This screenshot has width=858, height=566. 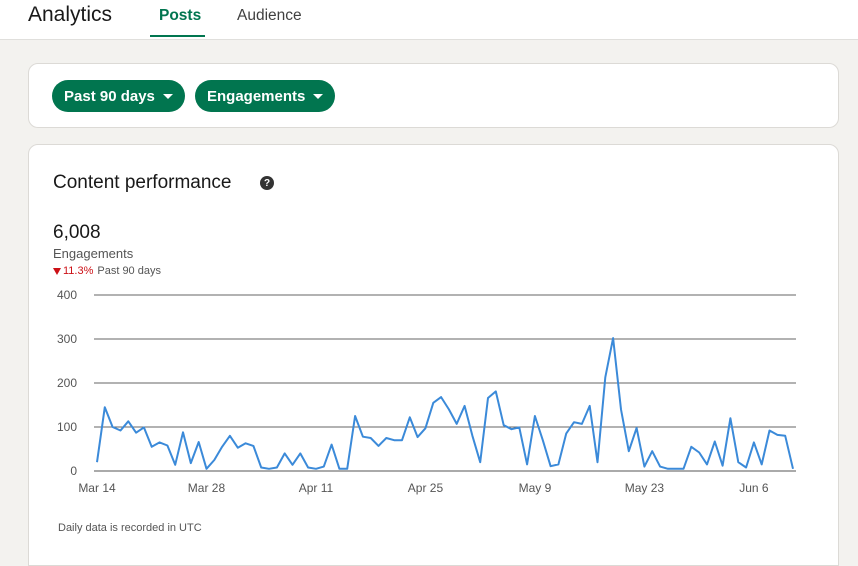 I want to click on x-tick-label: Apr 11, so click(x=316, y=488).